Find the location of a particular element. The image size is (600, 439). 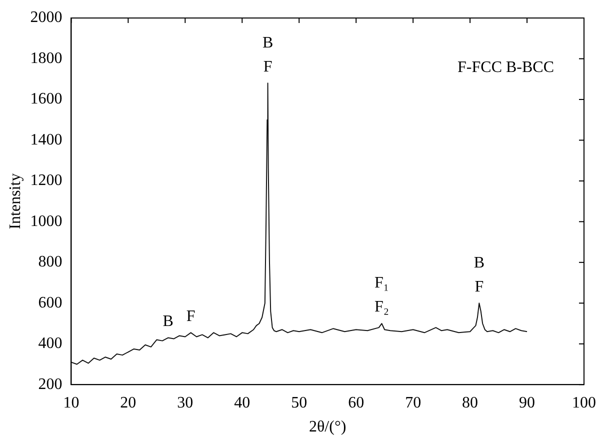

y-axis-title: Intensity is located at coordinates (15, 201).